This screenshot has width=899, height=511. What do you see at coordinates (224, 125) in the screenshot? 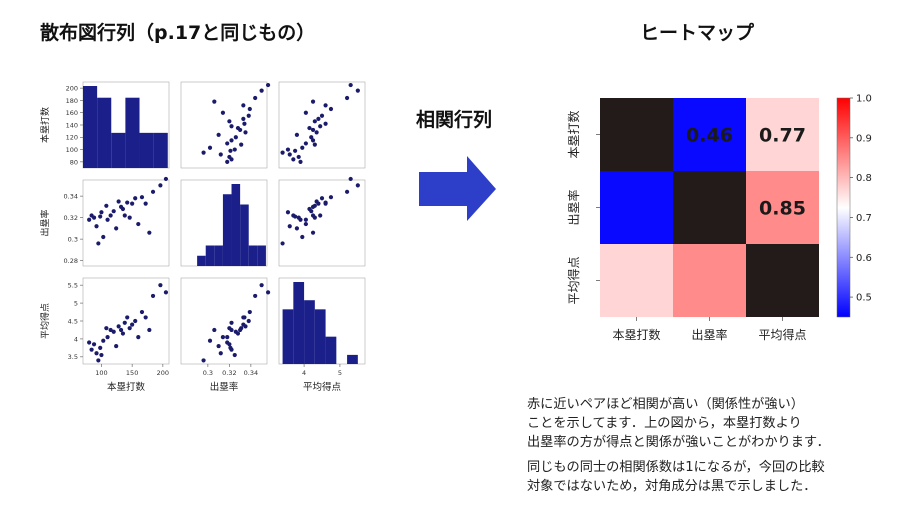
I see `panel-frame` at bounding box center [224, 125].